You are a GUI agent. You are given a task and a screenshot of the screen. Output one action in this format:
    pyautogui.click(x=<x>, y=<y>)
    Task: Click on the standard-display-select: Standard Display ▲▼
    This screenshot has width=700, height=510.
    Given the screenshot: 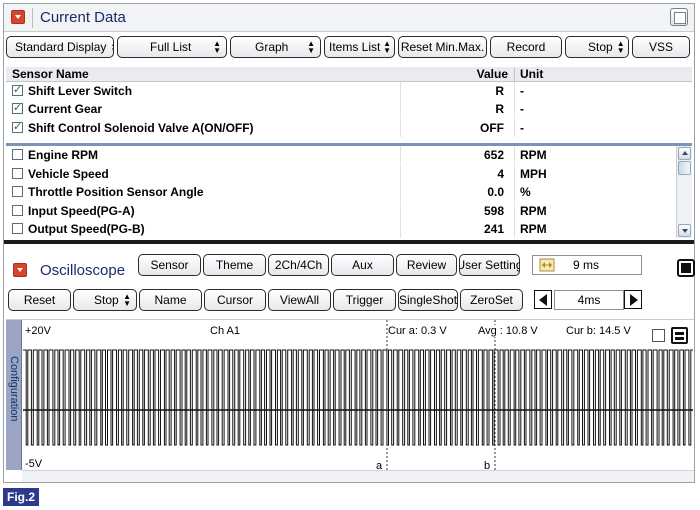 What is the action you would take?
    pyautogui.click(x=60, y=47)
    